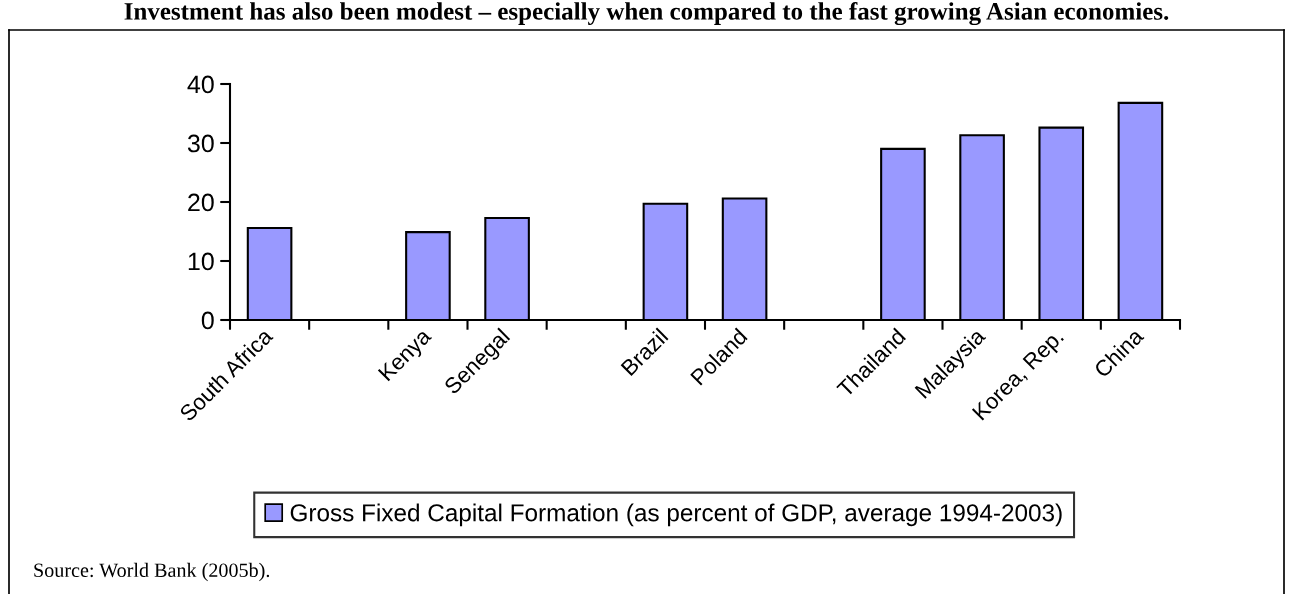  Describe the element at coordinates (676, 515) in the screenshot. I see `legend-label: Gross Fixed Capital Formation (as percent of GDP, average 1994-2003)` at that location.